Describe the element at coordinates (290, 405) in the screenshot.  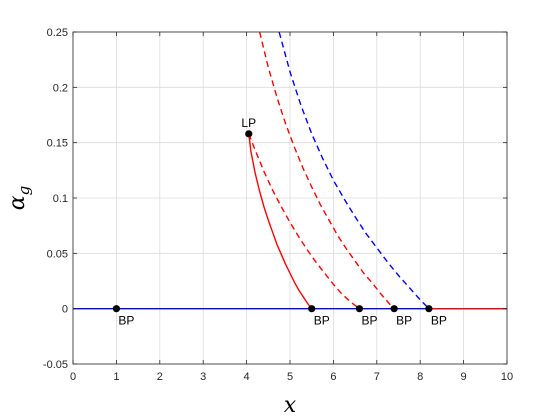
I see `x-axis-label: x` at that location.